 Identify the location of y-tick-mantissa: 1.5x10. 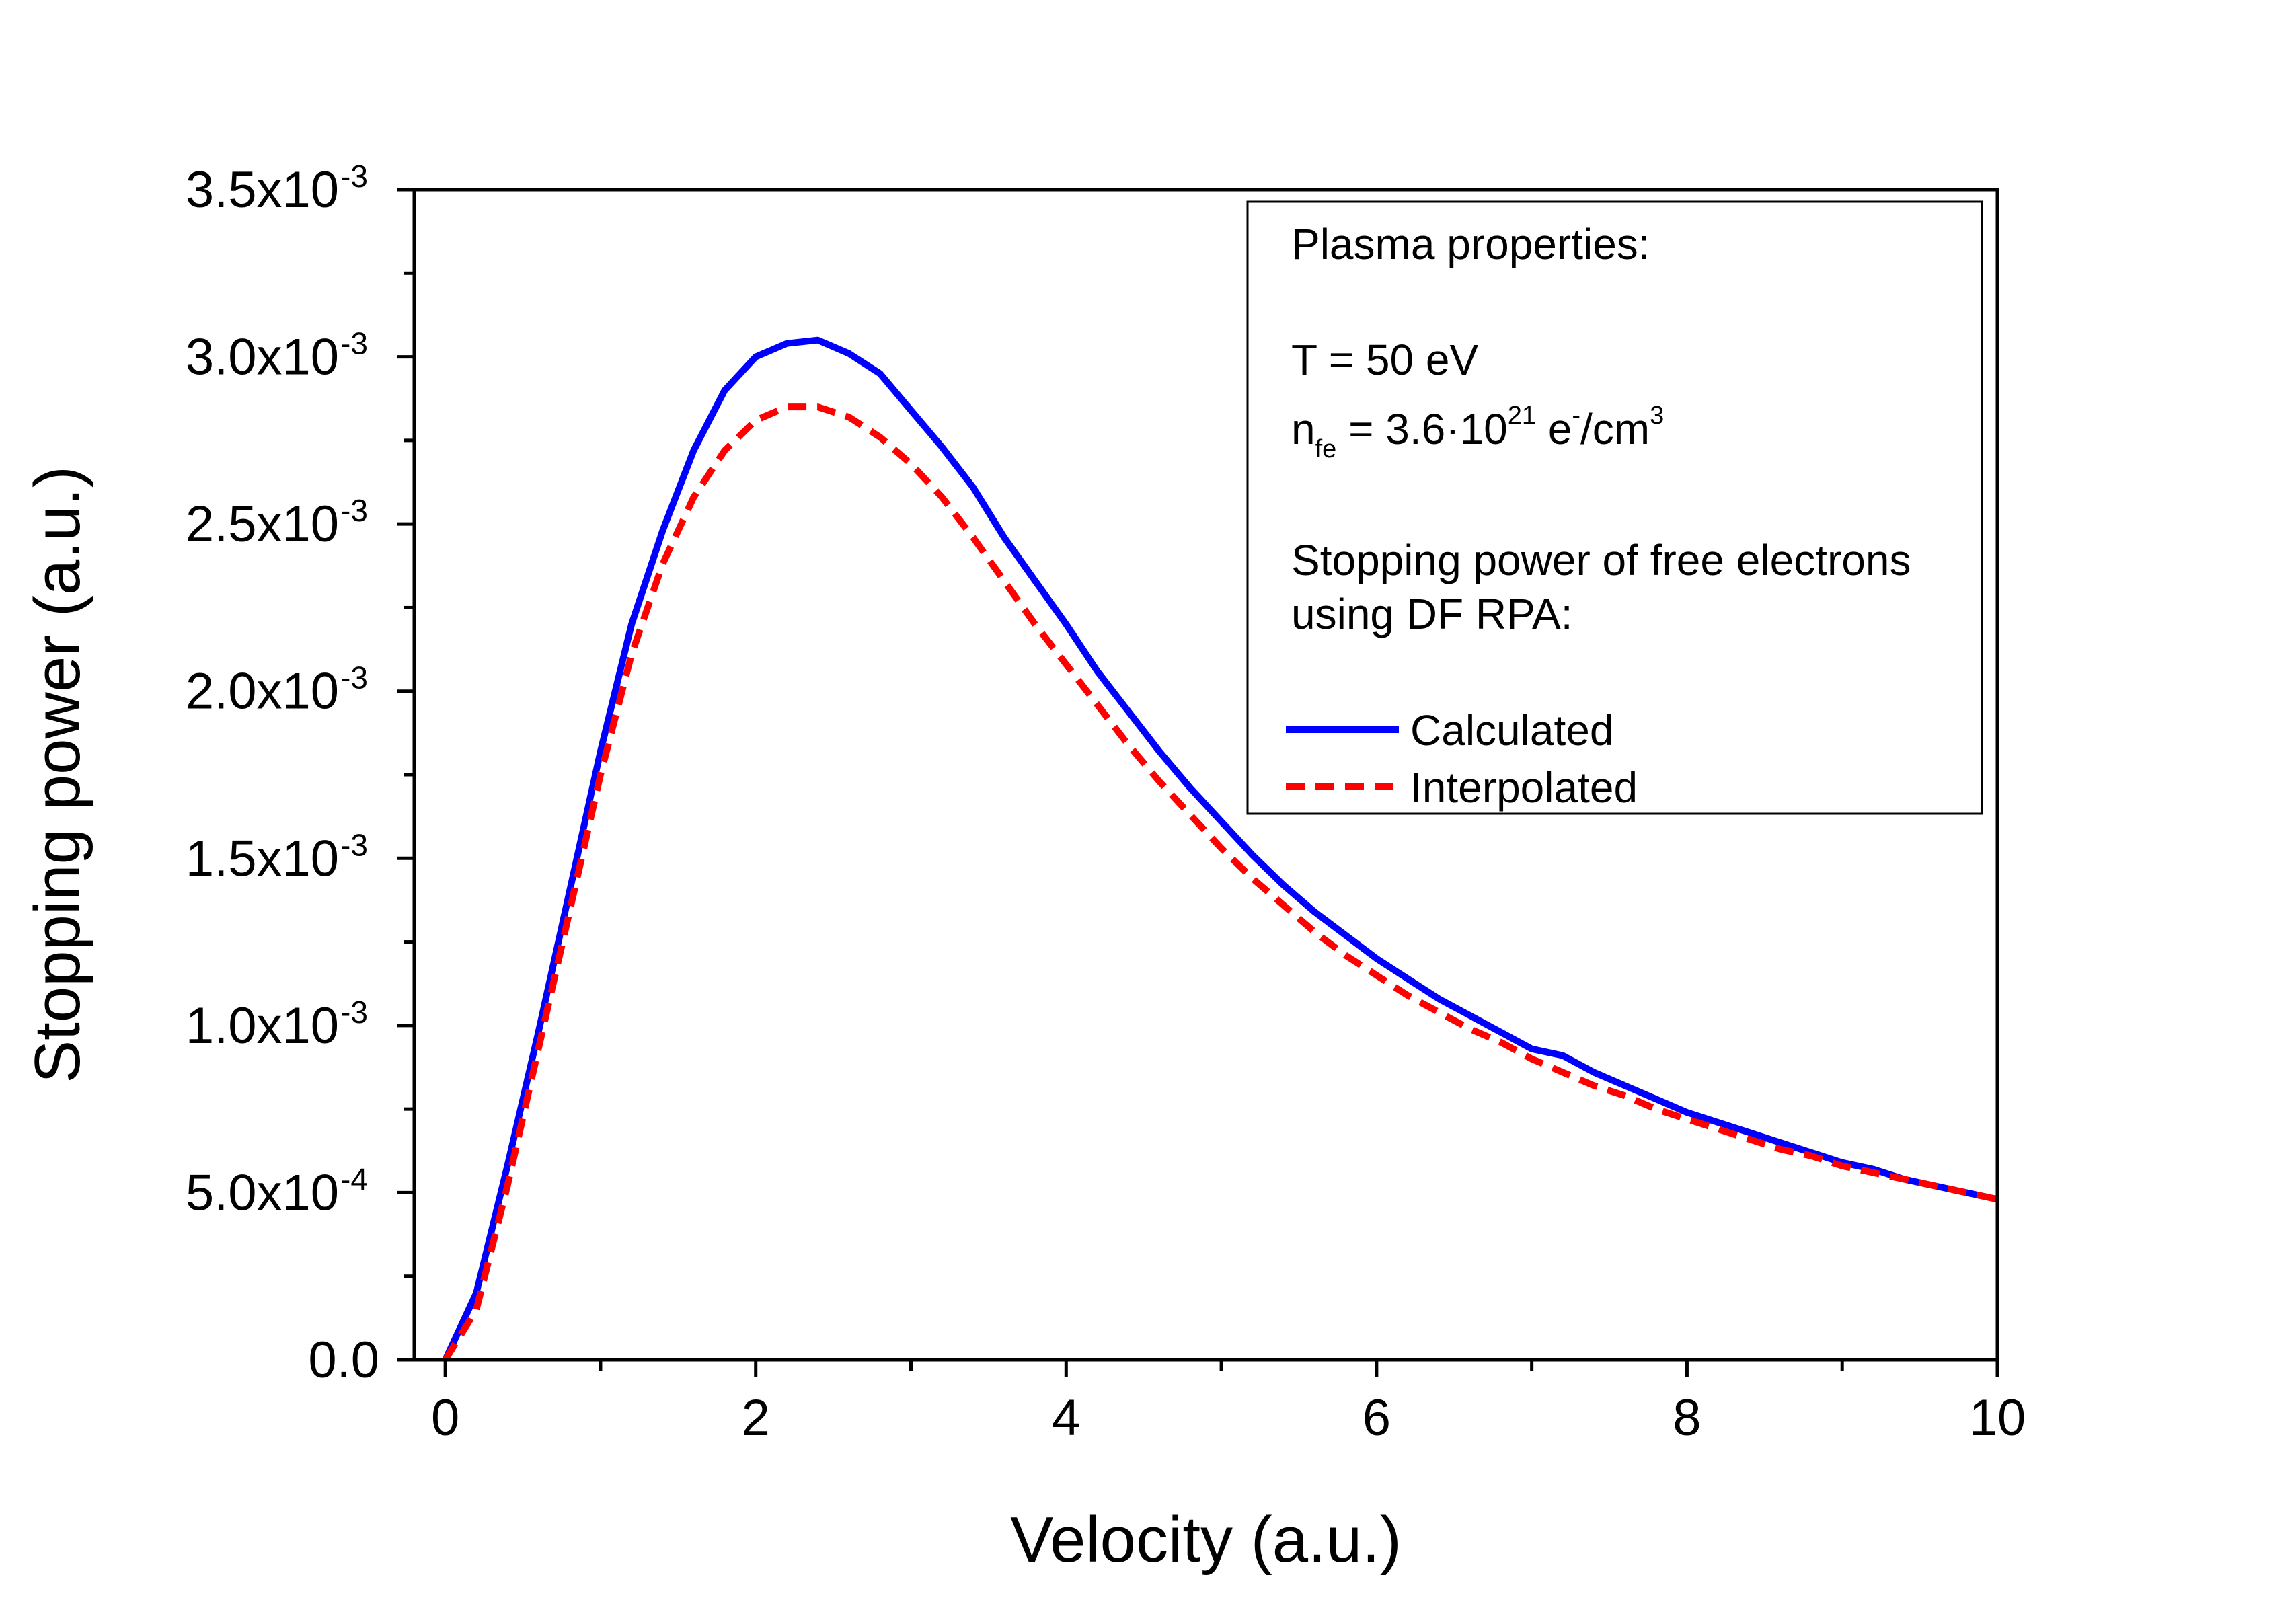
(262, 858).